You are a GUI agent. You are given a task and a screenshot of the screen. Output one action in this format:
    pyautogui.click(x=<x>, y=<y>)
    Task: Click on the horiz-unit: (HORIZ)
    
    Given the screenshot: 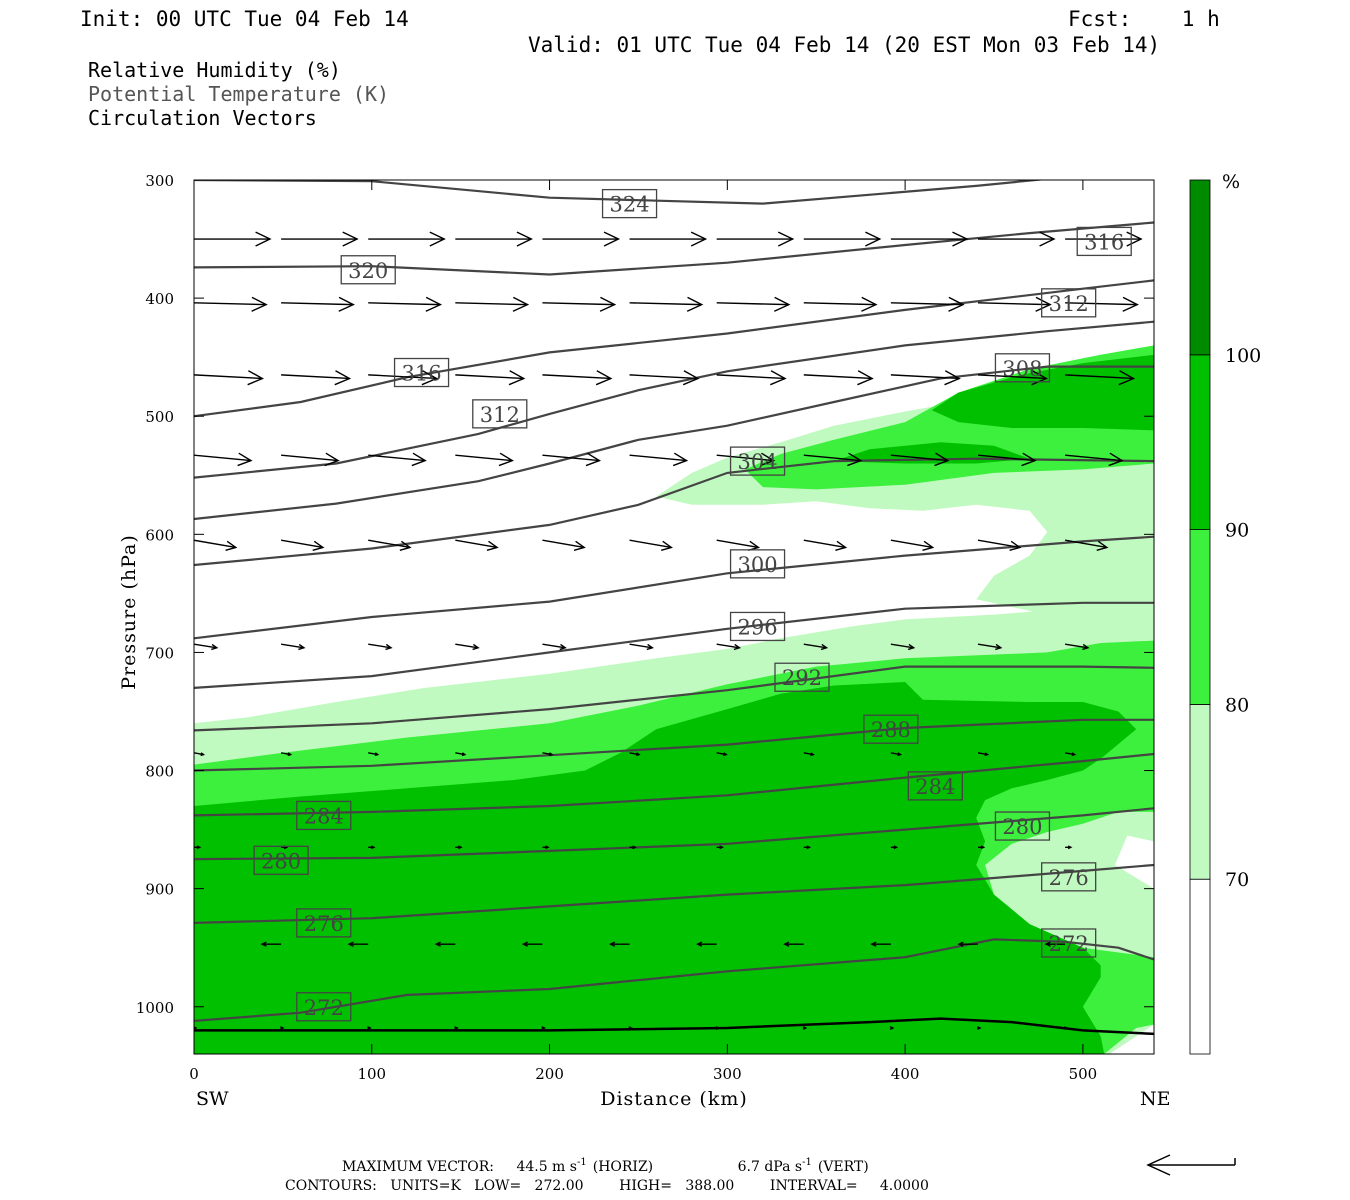 What is the action you would take?
    pyautogui.click(x=623, y=1167)
    